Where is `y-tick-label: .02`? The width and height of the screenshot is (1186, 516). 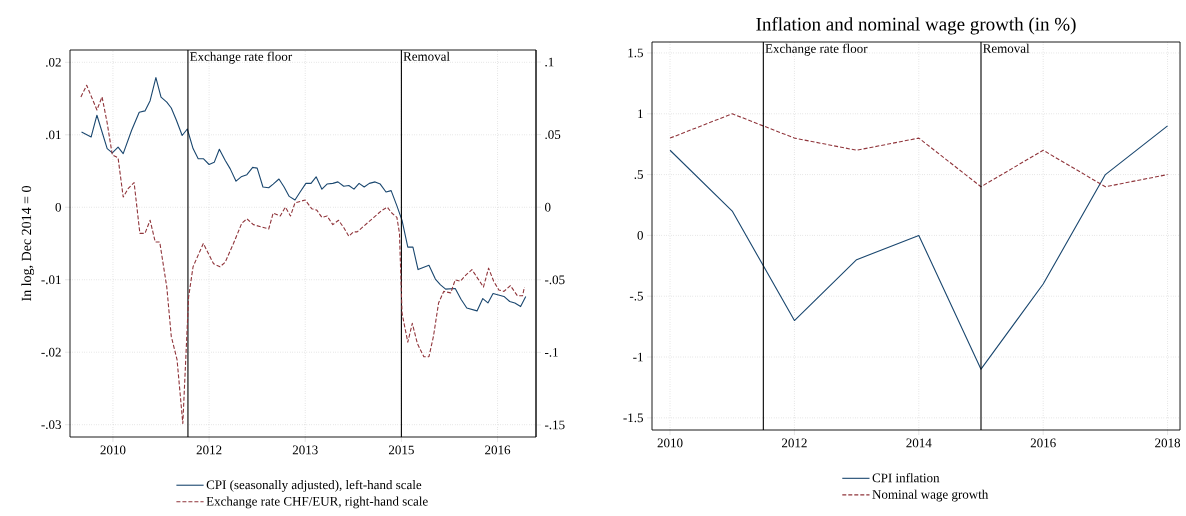
y-tick-label: .02 is located at coordinates (53, 62).